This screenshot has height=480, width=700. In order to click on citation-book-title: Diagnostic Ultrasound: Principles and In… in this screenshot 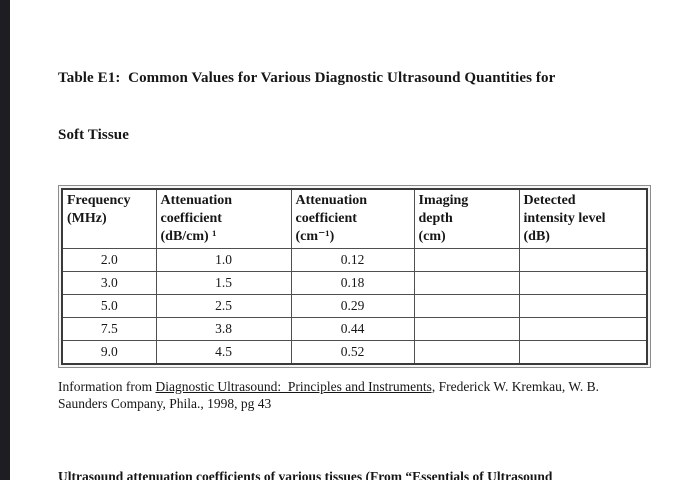, I will do `click(295, 386)`.